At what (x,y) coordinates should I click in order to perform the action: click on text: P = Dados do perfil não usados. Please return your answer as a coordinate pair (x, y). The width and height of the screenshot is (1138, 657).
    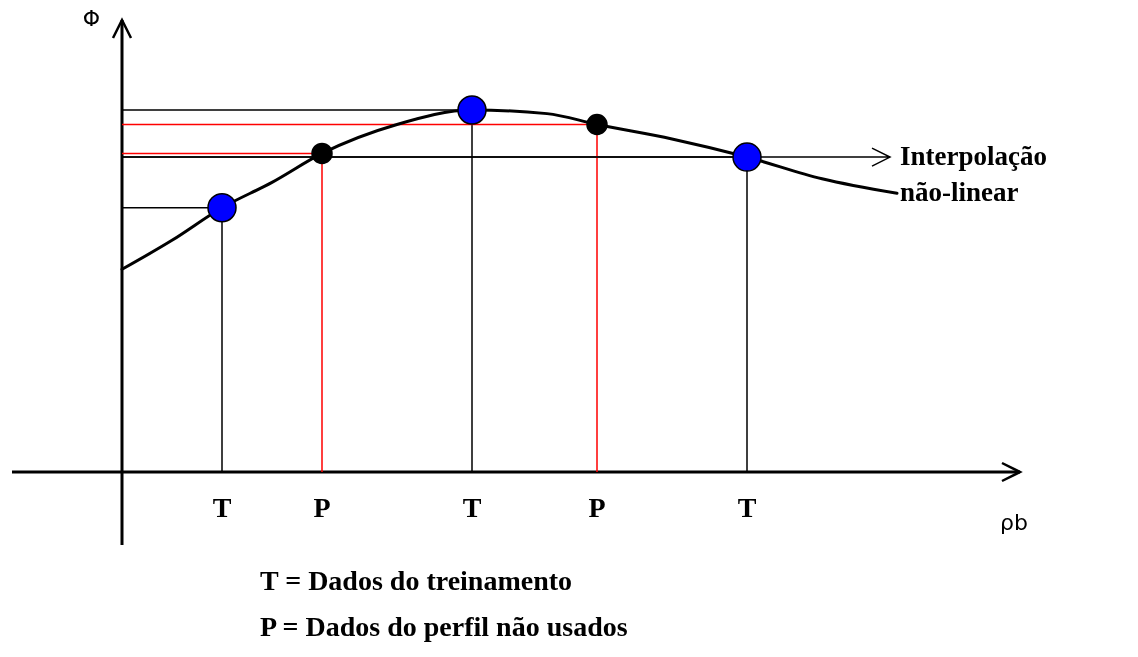
    Looking at the image, I should click on (444, 626).